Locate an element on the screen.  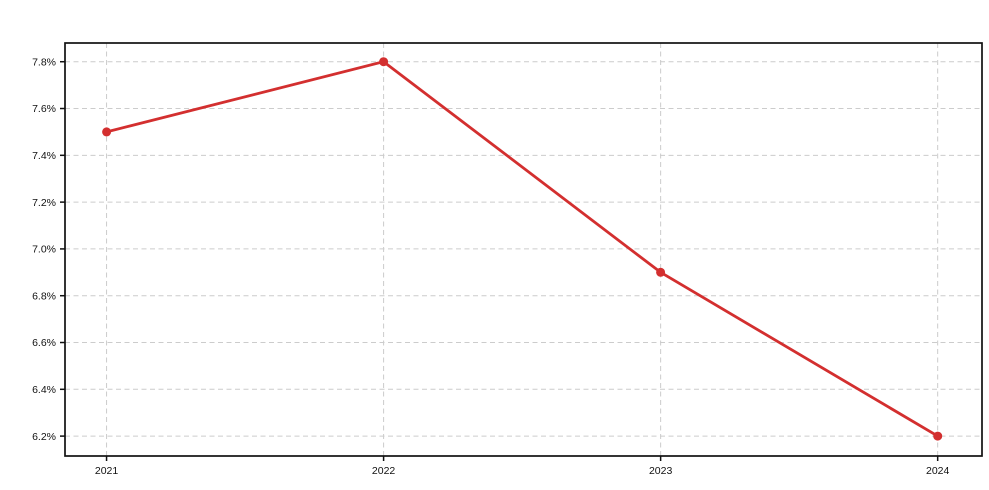
y-tick-label: 7.8% is located at coordinates (44, 62).